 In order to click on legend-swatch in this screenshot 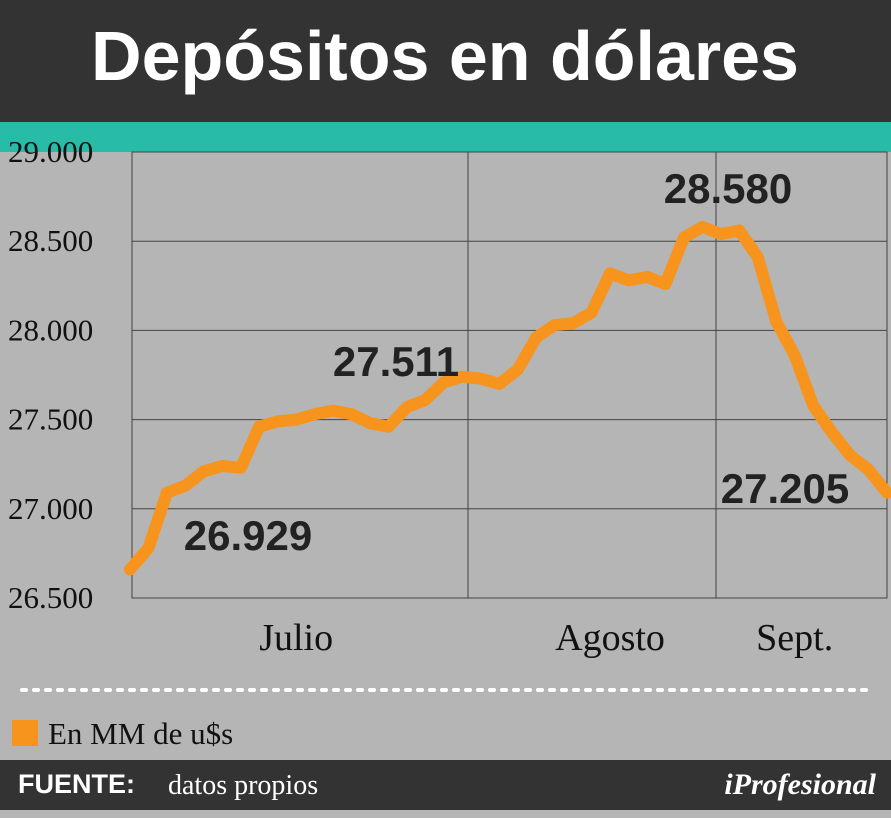, I will do `click(25, 733)`.